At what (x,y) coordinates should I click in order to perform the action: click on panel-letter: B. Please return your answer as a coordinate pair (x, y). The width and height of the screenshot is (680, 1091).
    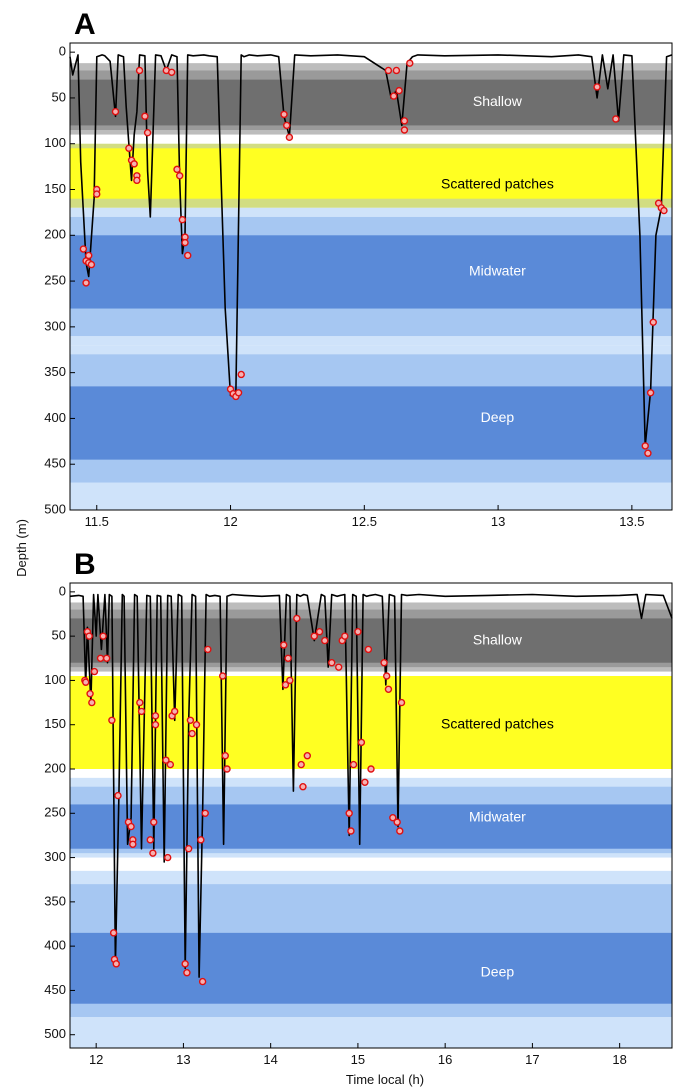
    Looking at the image, I should click on (85, 564).